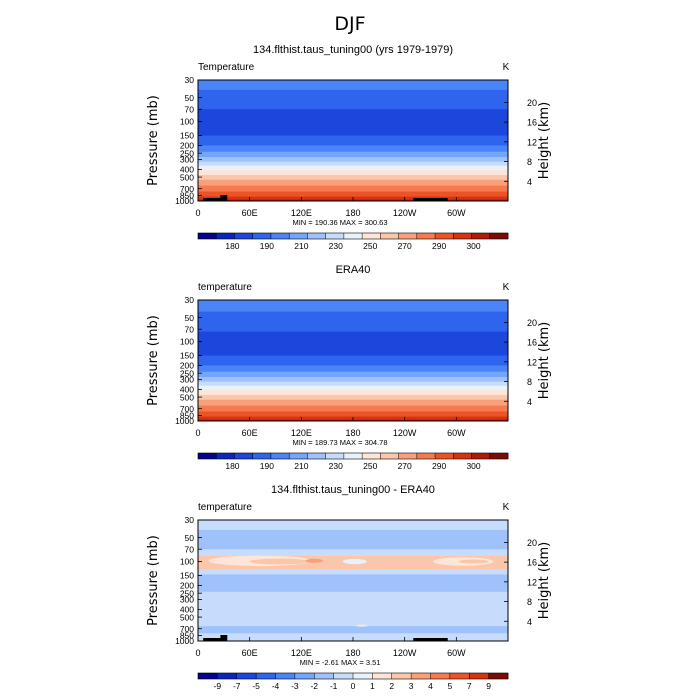 The height and width of the screenshot is (700, 700). What do you see at coordinates (506, 507) in the screenshot?
I see `units-label: K` at bounding box center [506, 507].